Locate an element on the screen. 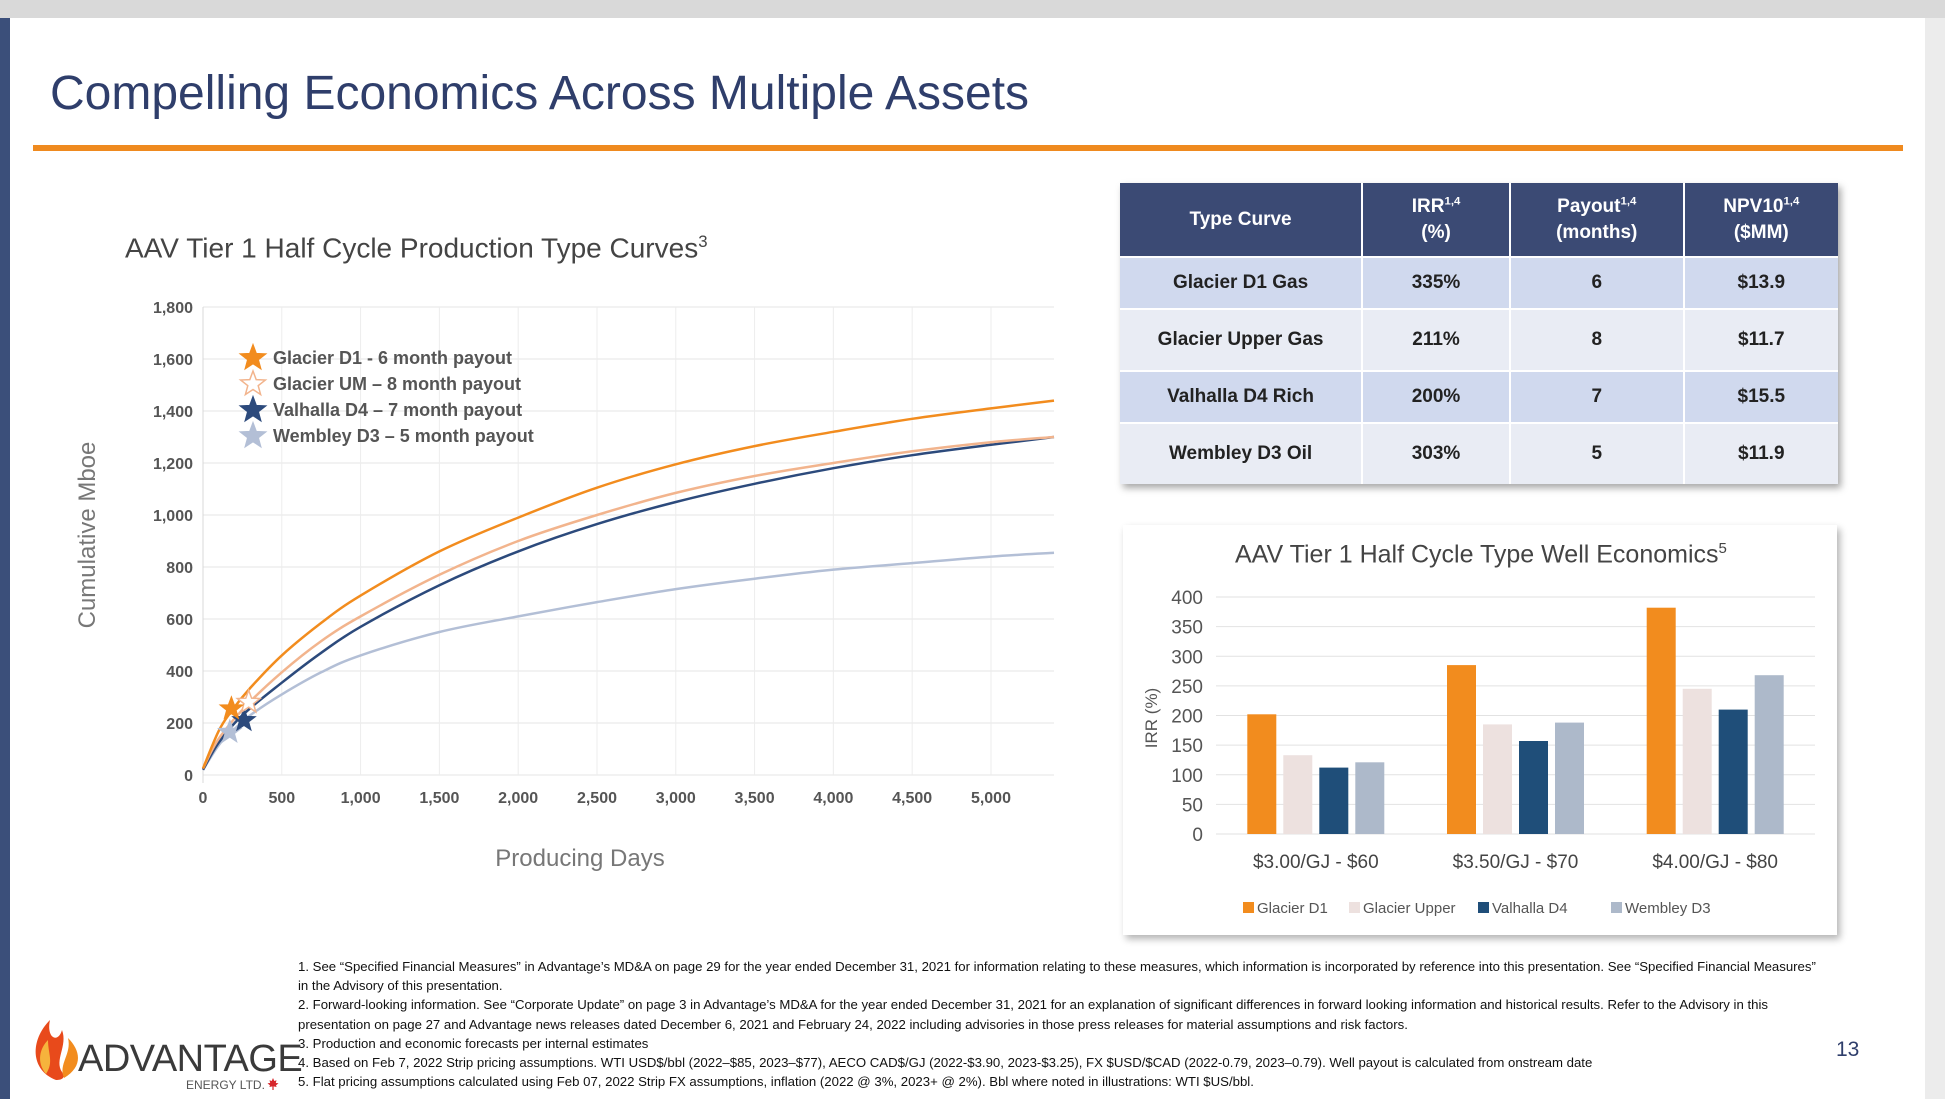 This screenshot has width=1945, height=1099. y-tick-label: 50 is located at coordinates (1192, 805).